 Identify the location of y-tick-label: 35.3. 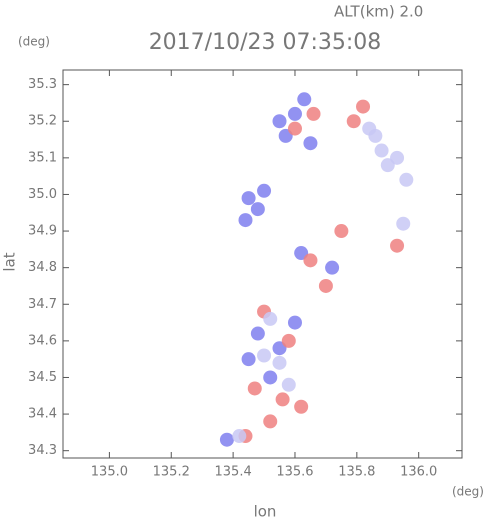
(42, 84).